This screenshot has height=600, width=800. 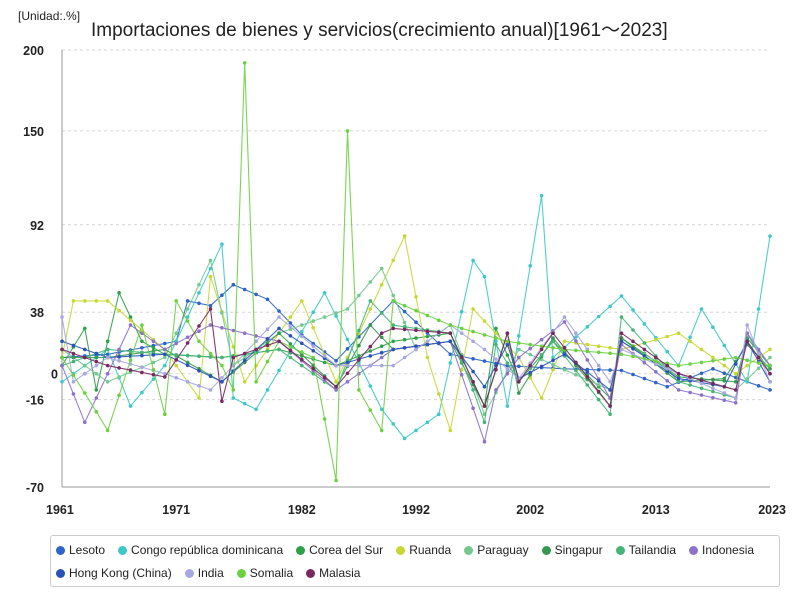 I want to click on legend-item: Malasia, so click(x=333, y=573).